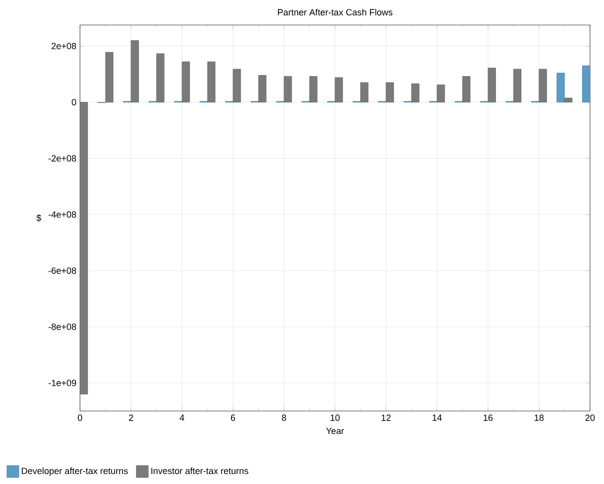 This screenshot has height=484, width=604. Describe the element at coordinates (62, 214) in the screenshot. I see `y-tick-label: -4e+08` at that location.